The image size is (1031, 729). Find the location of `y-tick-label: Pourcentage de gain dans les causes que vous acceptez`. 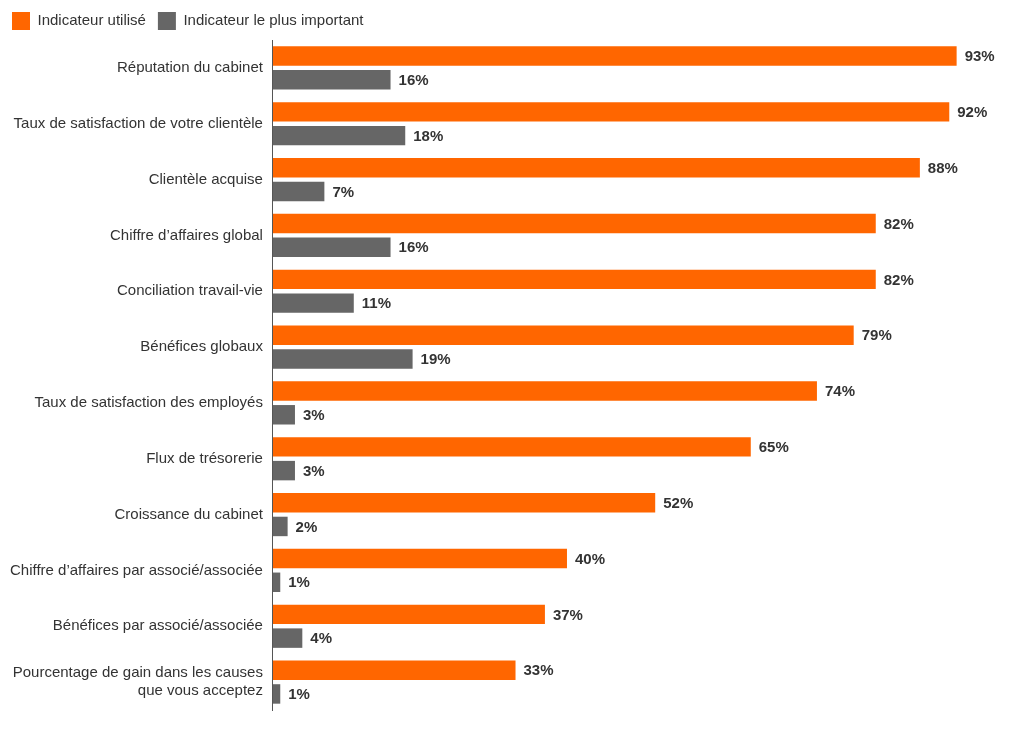

y-tick-label: Pourcentage de gain dans les causes que vous acceptez is located at coordinates (137, 681).